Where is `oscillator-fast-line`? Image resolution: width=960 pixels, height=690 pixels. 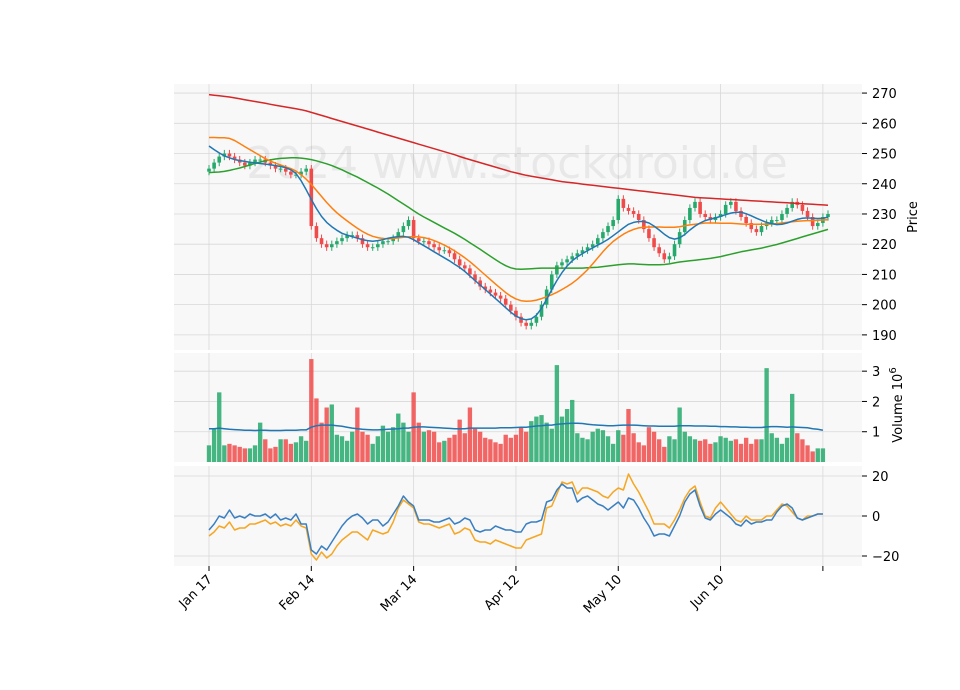 oscillator-fast-line is located at coordinates (515, 519).